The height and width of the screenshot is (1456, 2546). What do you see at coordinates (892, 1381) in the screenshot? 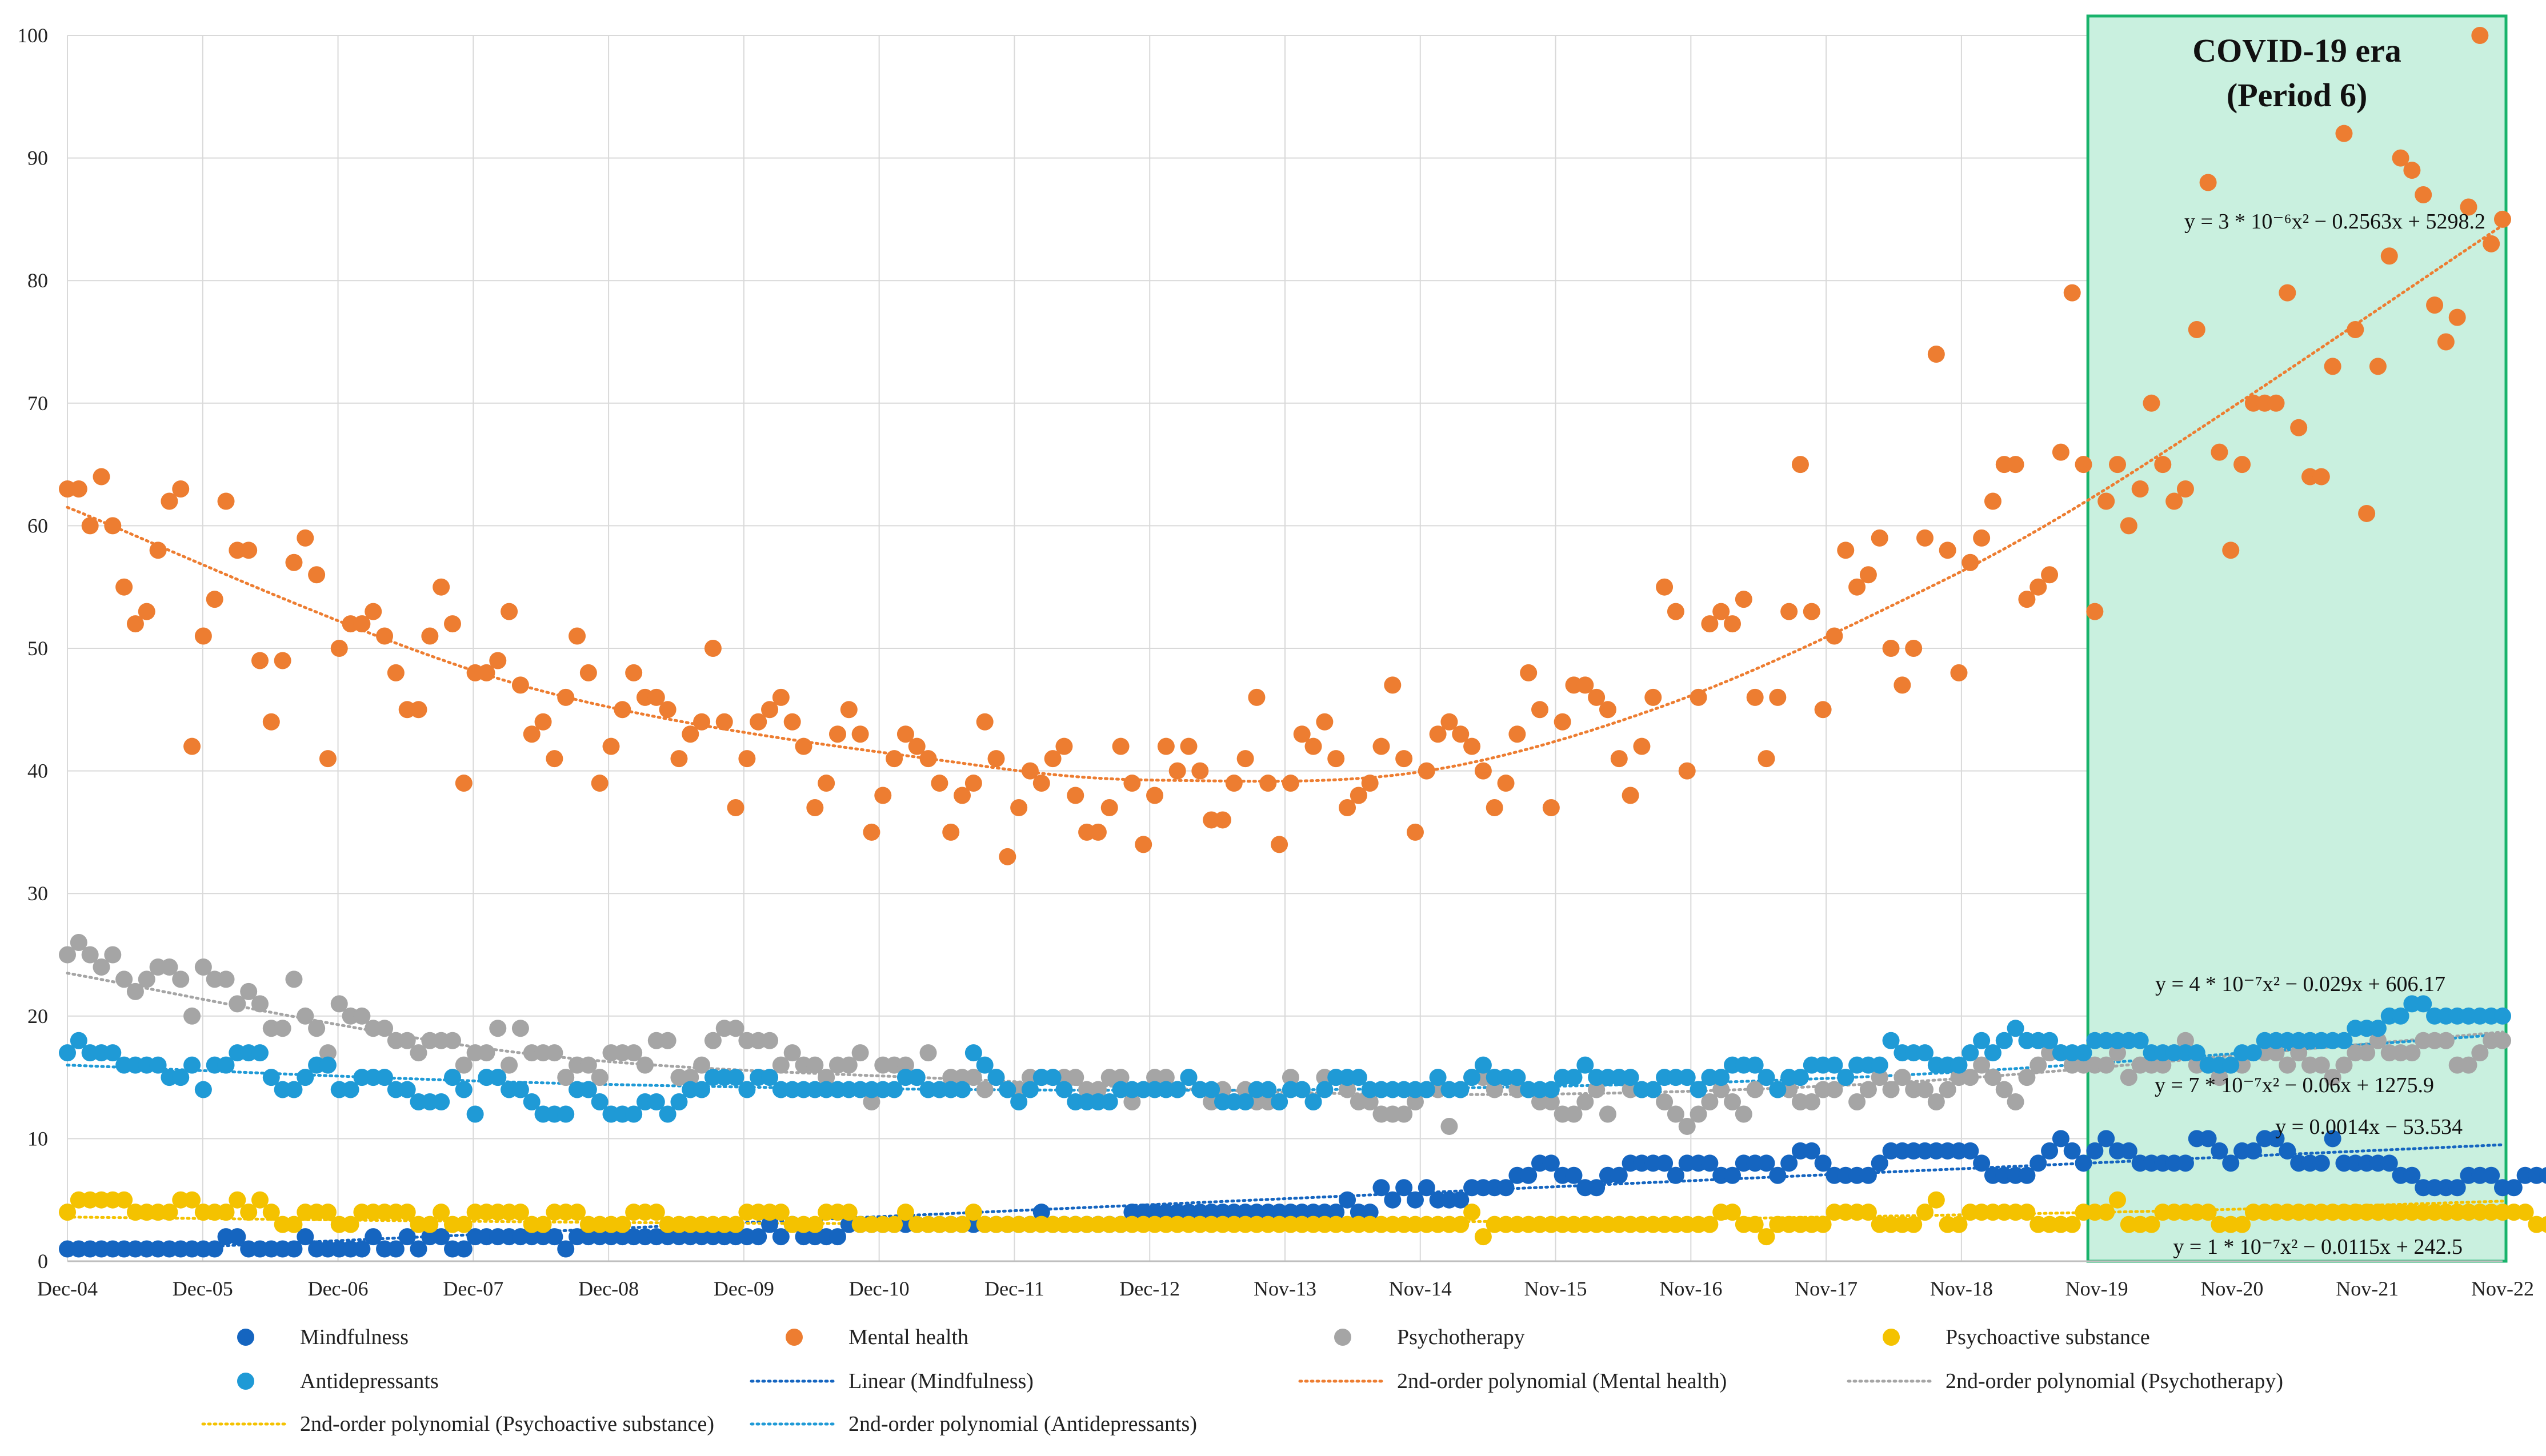
I see `legend-item-linear-mindfulness: Linear (Mindfulness)` at bounding box center [892, 1381].